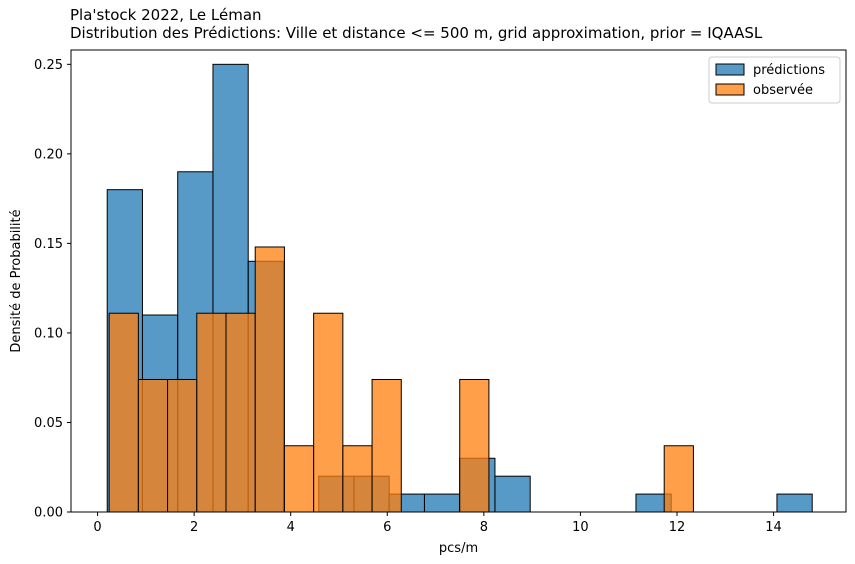  Describe the element at coordinates (194, 527) in the screenshot. I see `x-tick-label: 2` at that location.